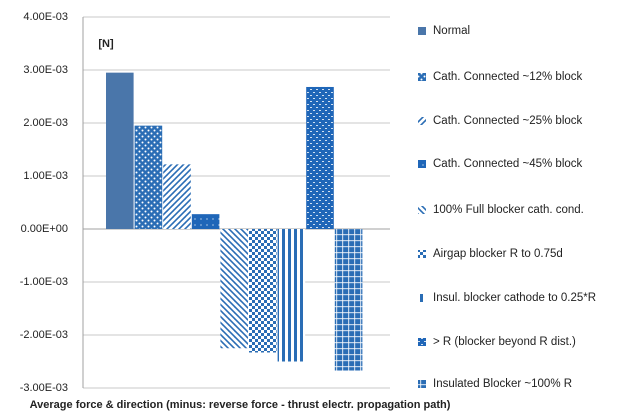 This screenshot has height=417, width=634. What do you see at coordinates (44, 229) in the screenshot?
I see `y-tick-label: 0.00E+00` at bounding box center [44, 229].